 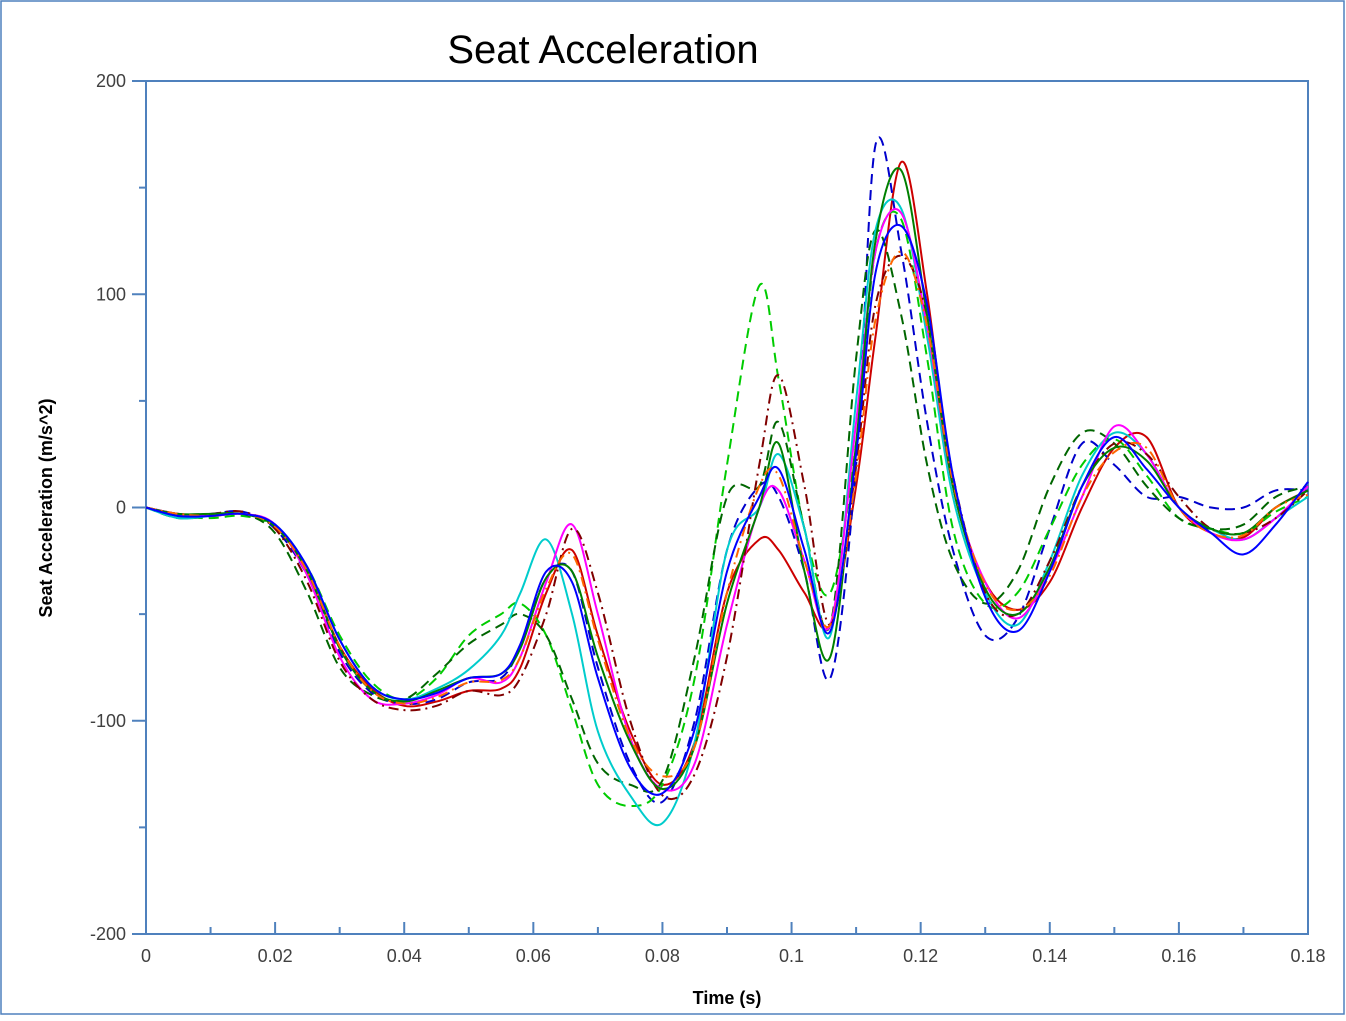 What do you see at coordinates (111, 294) in the screenshot?
I see `y-tick-label: 100` at bounding box center [111, 294].